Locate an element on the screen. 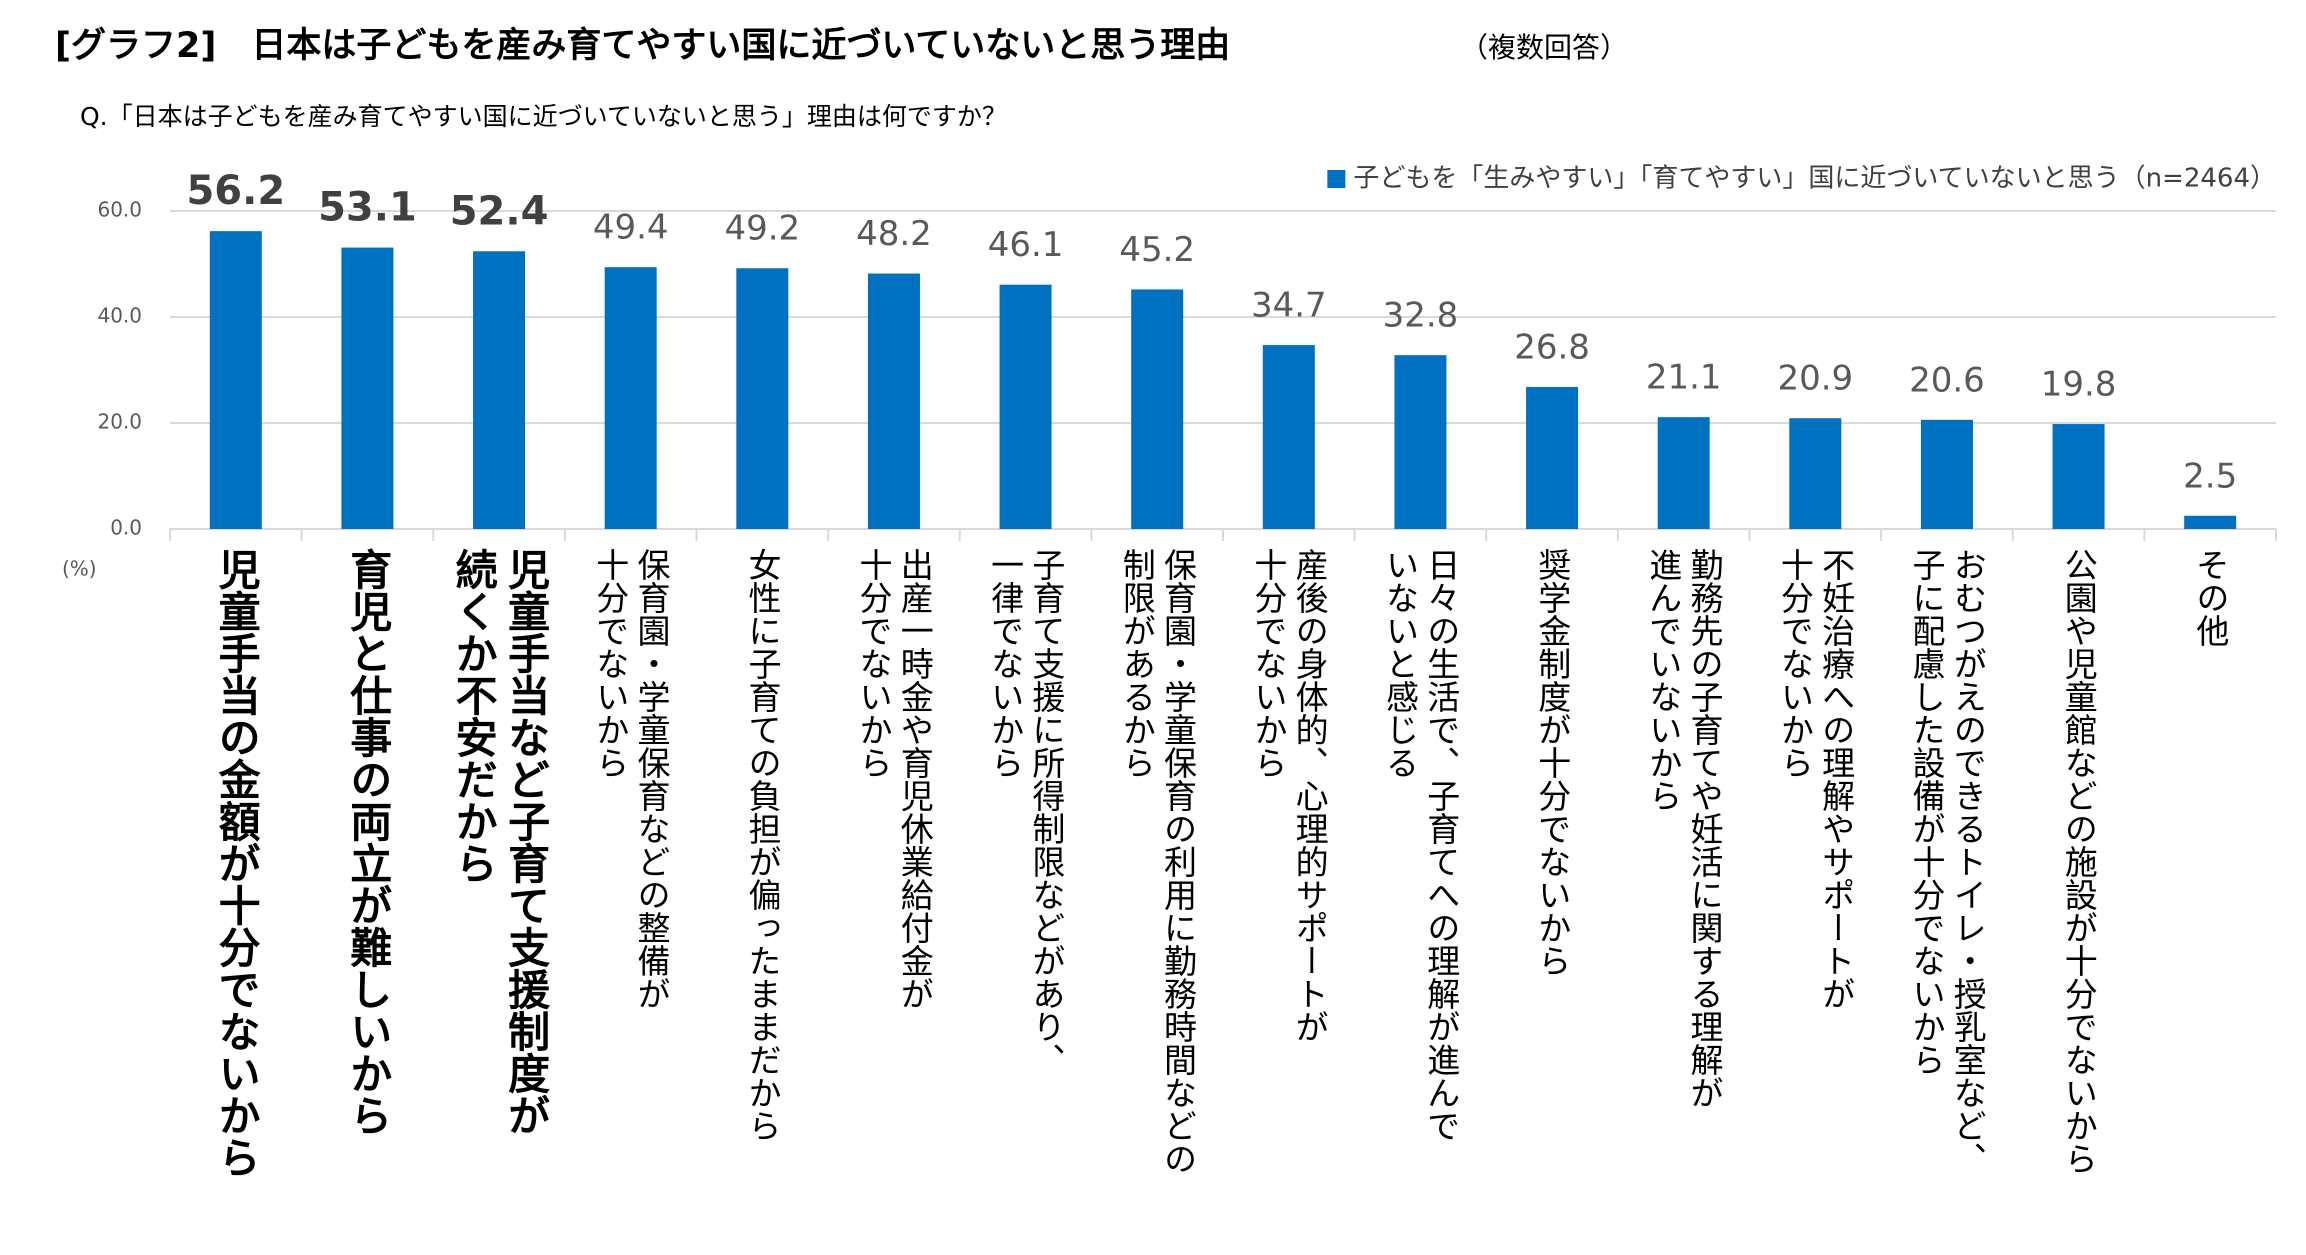 This screenshot has height=1255, width=2306. x-tick-label: 出産一時金や育児休業給付金が 十分でないから is located at coordinates (894, 779).